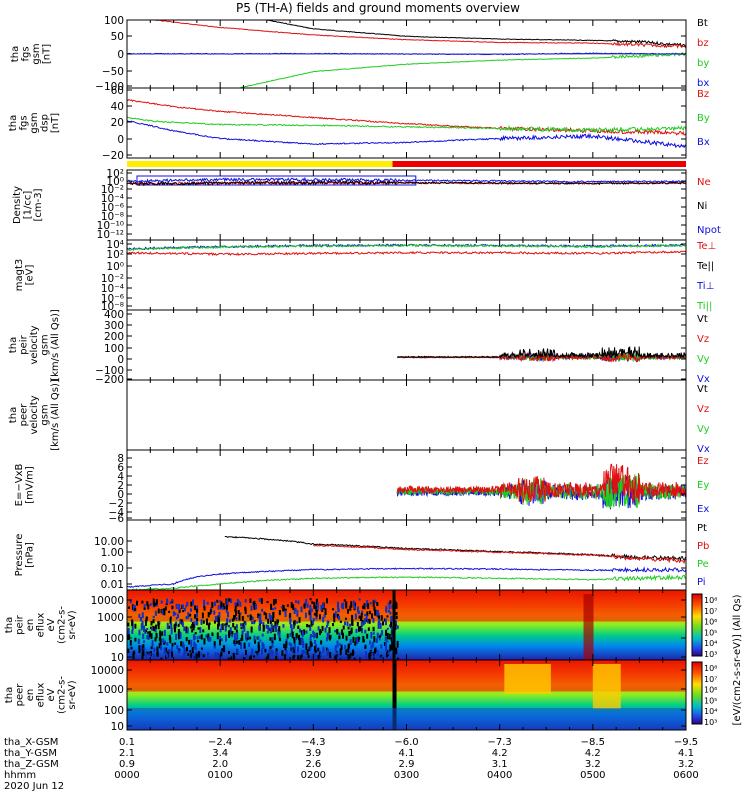 The image size is (750, 800). Describe the element at coordinates (41, 695) in the screenshot. I see `panel-ylabel-line: eflux` at that location.